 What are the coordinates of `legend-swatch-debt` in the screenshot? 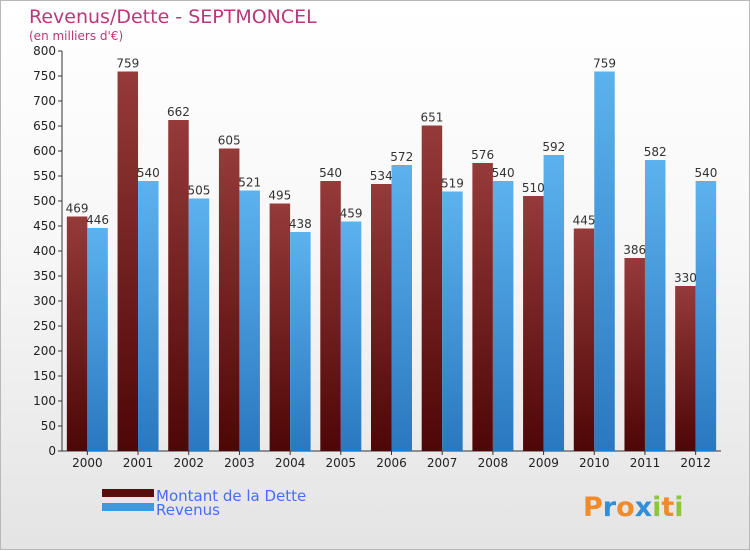 It's located at (128, 493).